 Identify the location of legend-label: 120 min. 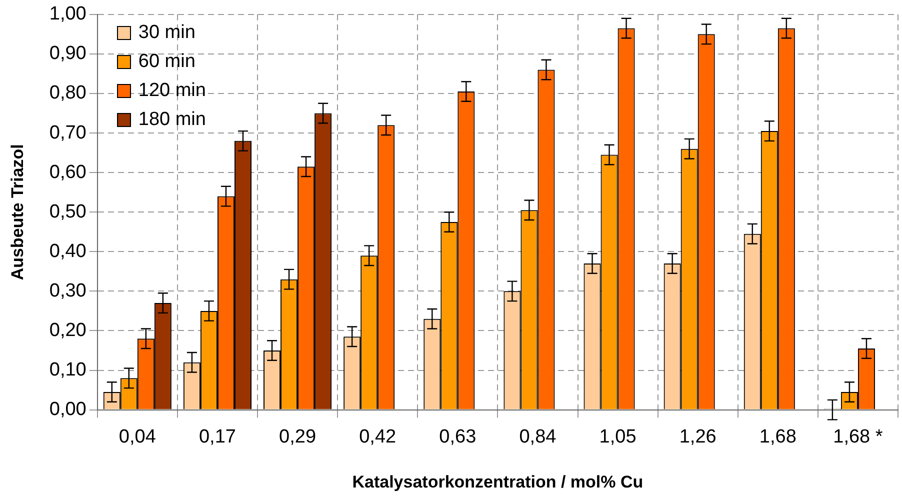
(172, 91).